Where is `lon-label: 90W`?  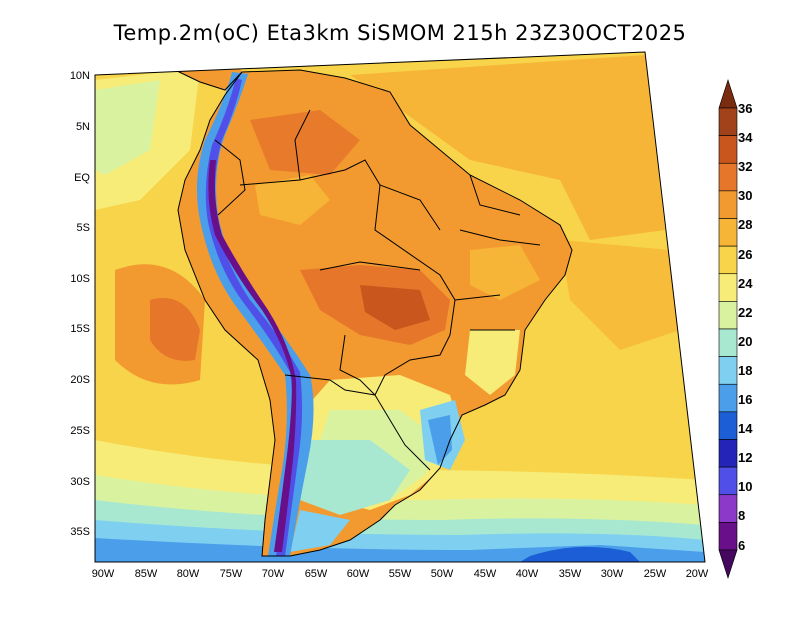
lon-label: 90W is located at coordinates (103, 574).